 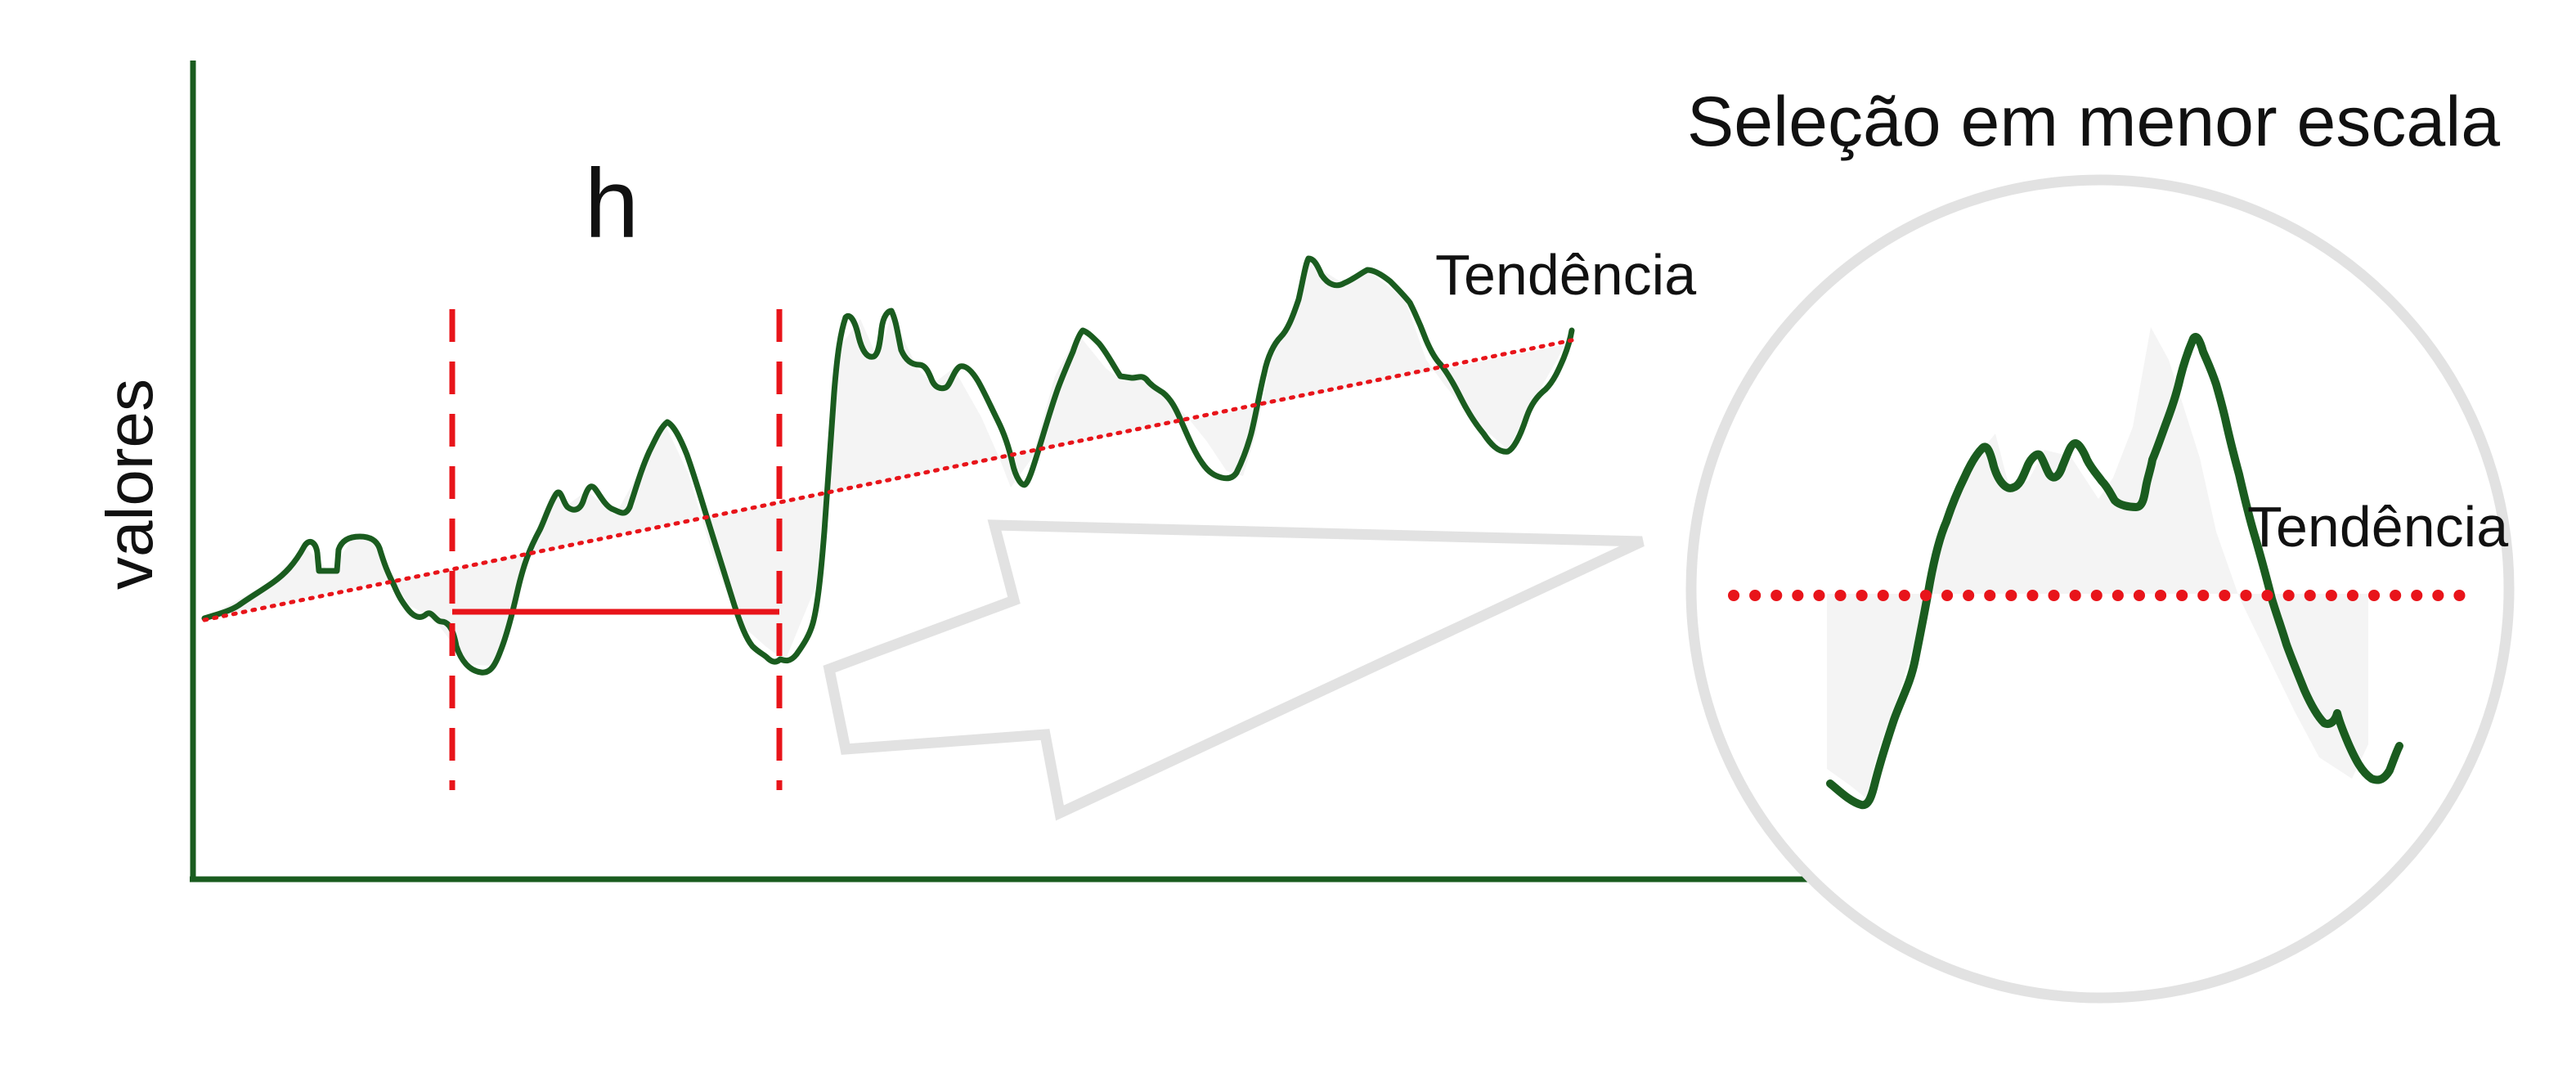 I want to click on window-h, so click(x=616, y=550).